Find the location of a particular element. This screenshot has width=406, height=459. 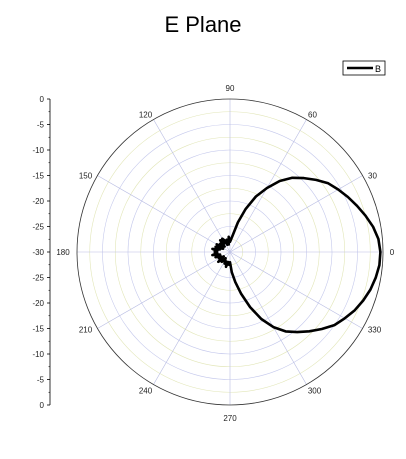

chart-title: E Plane is located at coordinates (203, 24).